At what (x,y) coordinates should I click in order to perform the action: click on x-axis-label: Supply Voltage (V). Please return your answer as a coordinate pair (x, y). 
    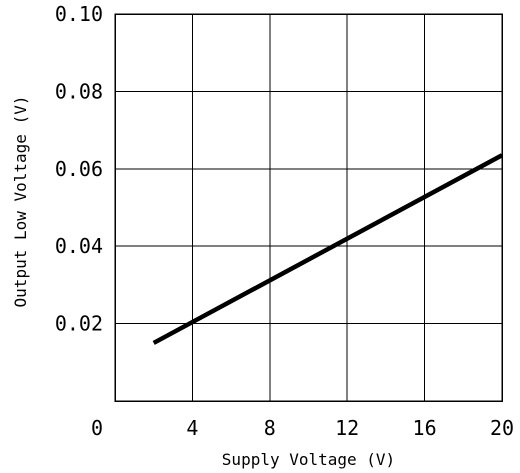
    Looking at the image, I should click on (308, 459).